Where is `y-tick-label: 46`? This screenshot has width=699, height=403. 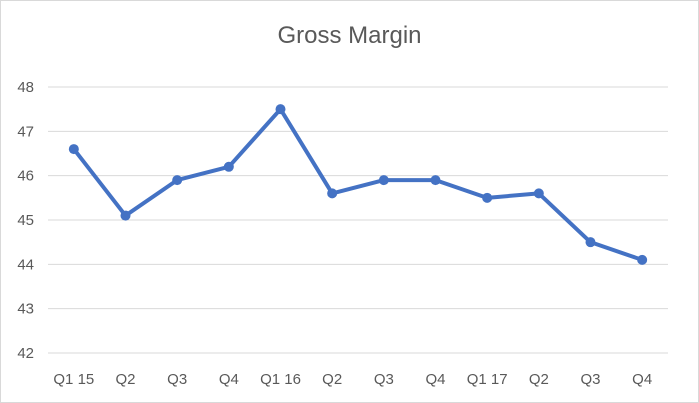 y-tick-label: 46 is located at coordinates (25, 176).